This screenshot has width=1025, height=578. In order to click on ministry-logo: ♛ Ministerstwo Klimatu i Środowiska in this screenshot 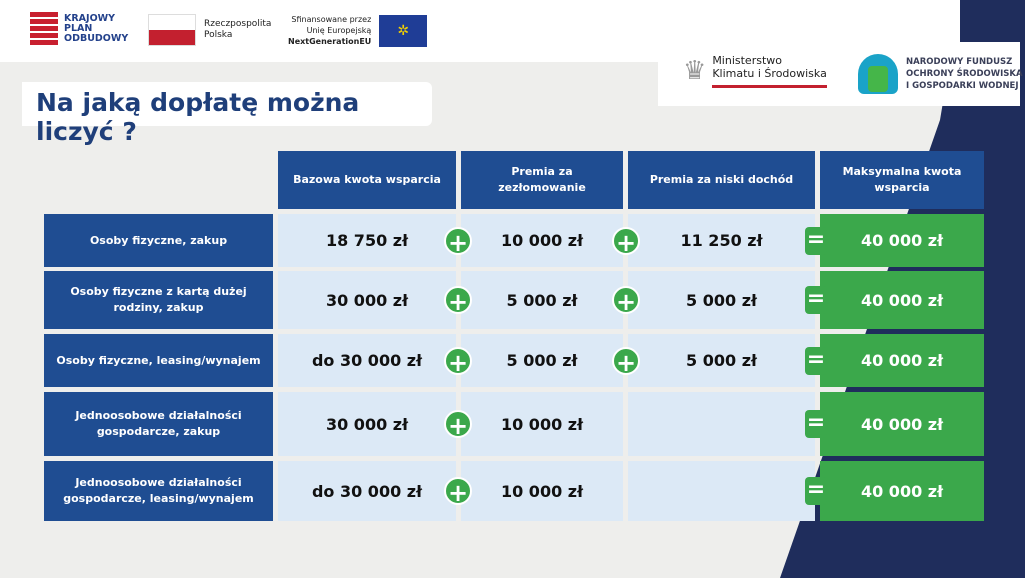, I will do `click(755, 71)`.